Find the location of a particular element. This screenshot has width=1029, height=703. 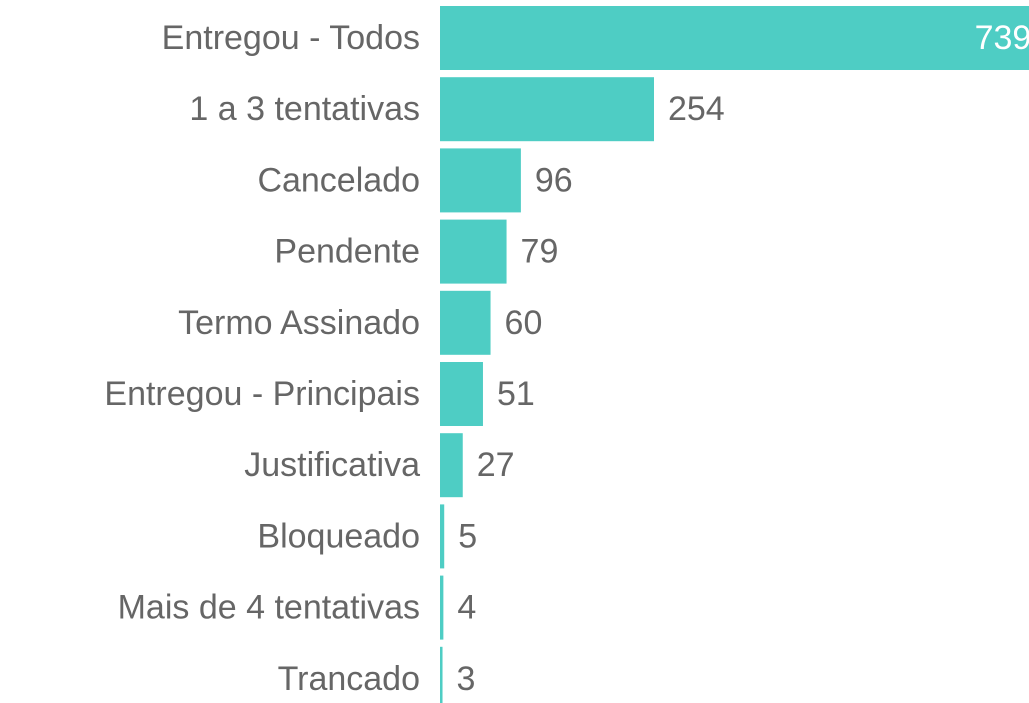

value-label: 79 is located at coordinates (540, 252).